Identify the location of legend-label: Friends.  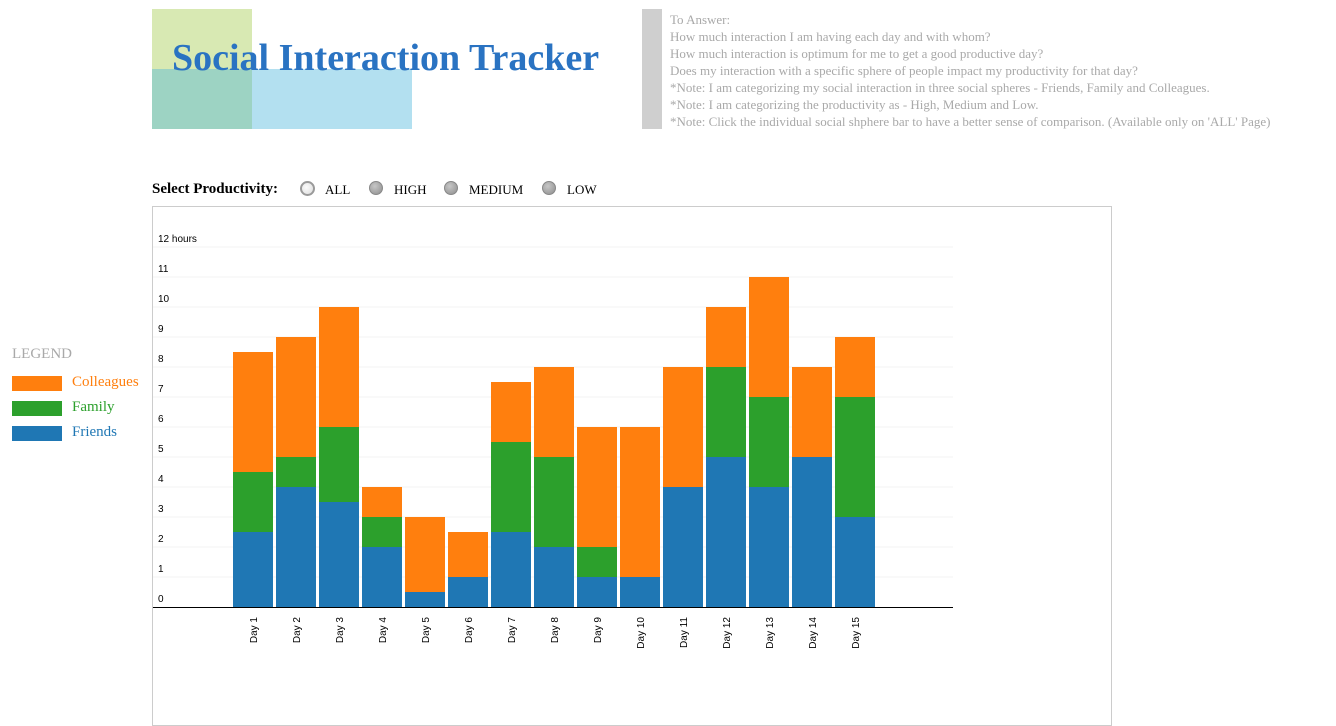
(94, 432).